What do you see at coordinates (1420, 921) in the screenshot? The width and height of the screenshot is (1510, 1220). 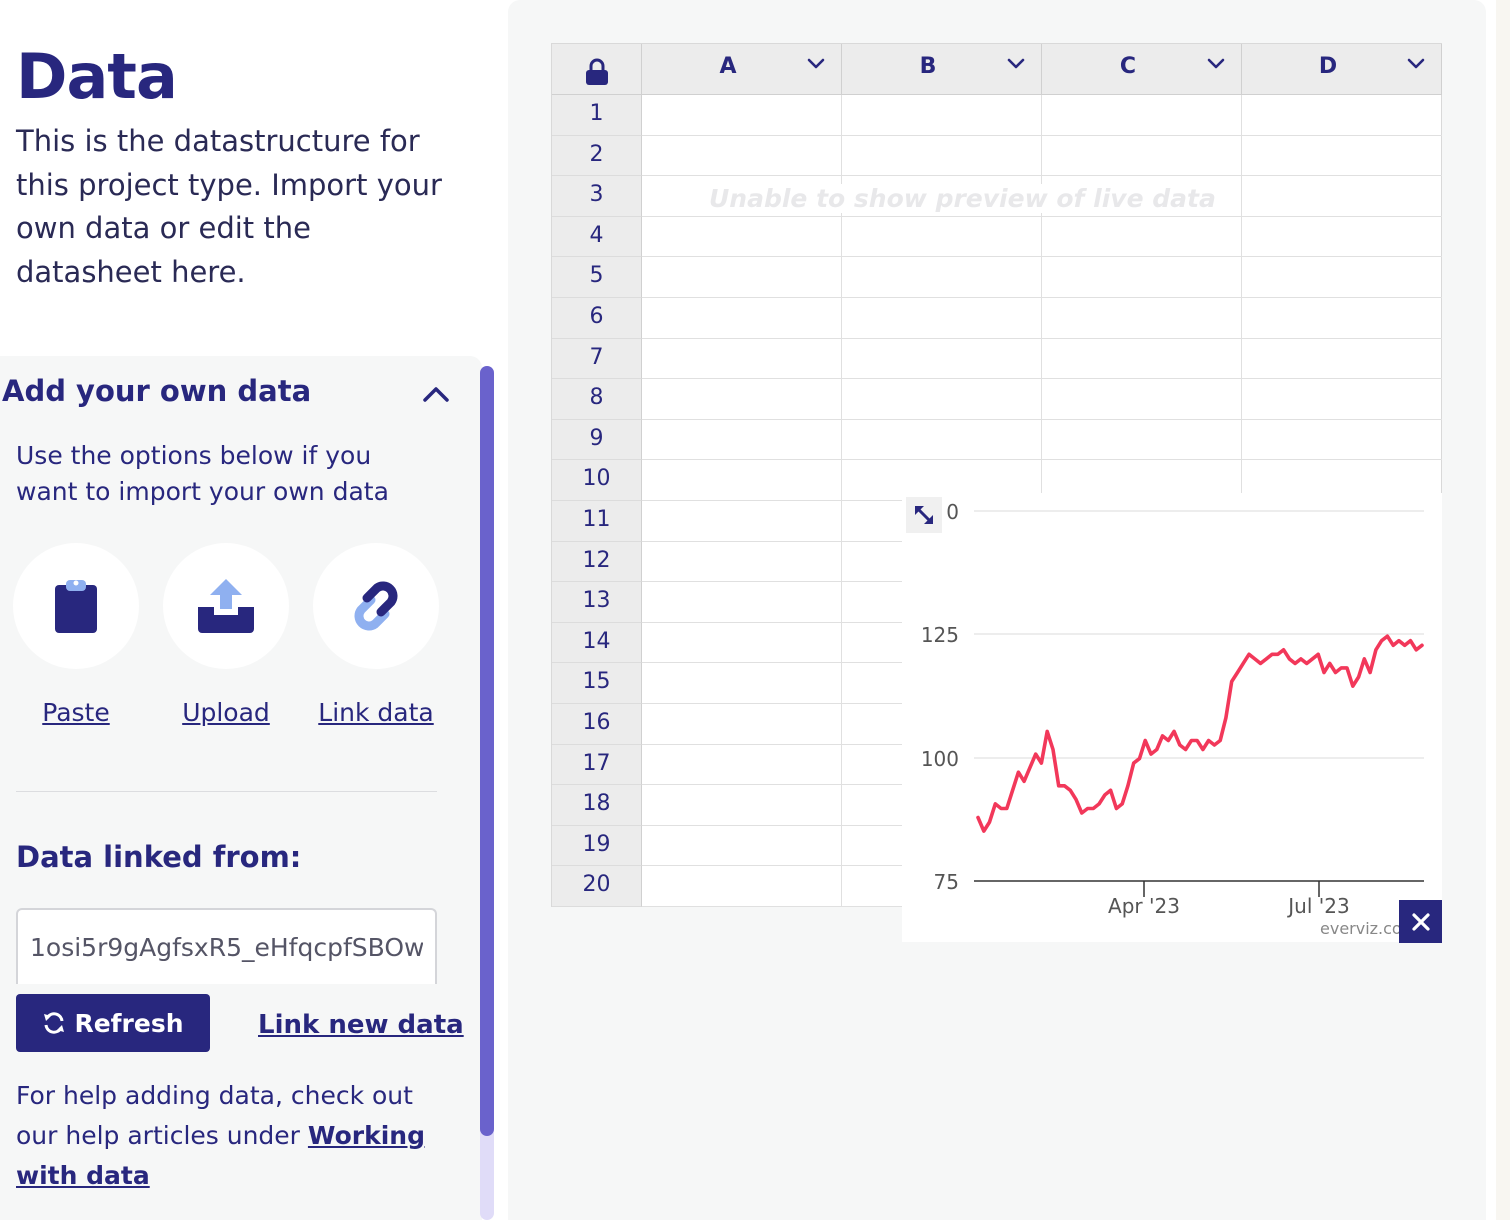 I see `close-icon` at bounding box center [1420, 921].